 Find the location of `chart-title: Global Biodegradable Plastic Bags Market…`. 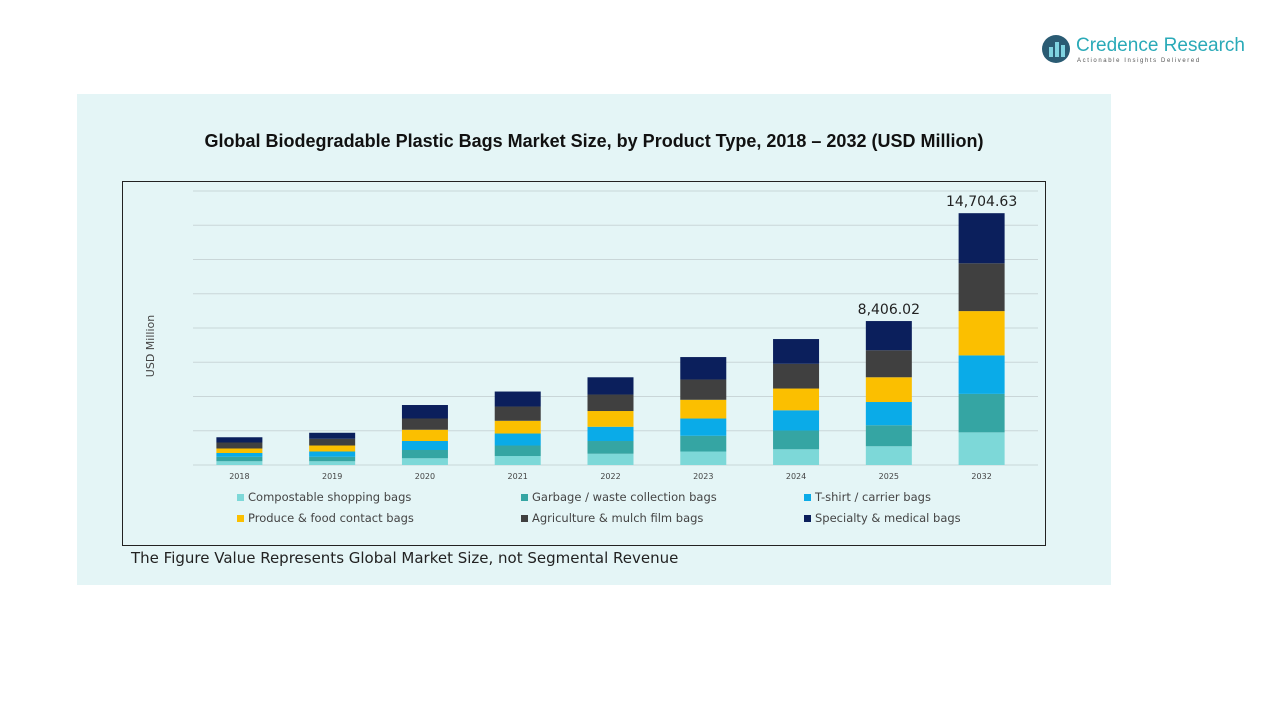

chart-title: Global Biodegradable Plastic Bags Market… is located at coordinates (594, 141).